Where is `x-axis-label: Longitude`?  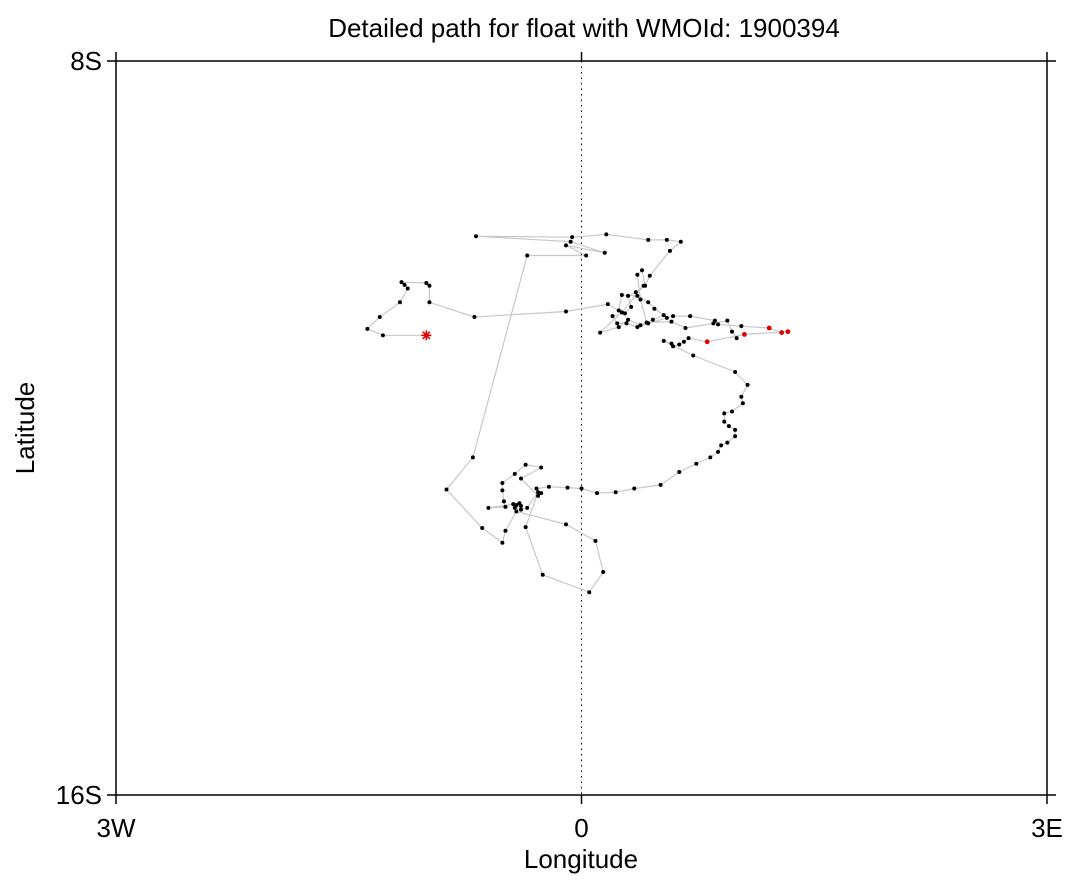 x-axis-label: Longitude is located at coordinates (581, 859).